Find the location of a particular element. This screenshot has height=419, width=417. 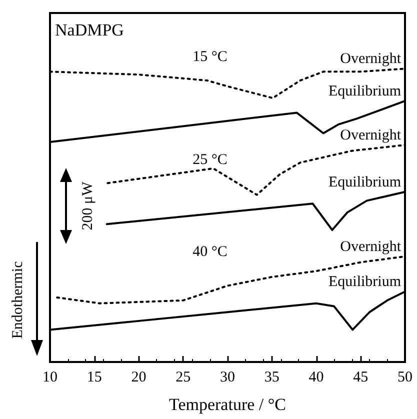

text: 15 °C is located at coordinates (210, 57).